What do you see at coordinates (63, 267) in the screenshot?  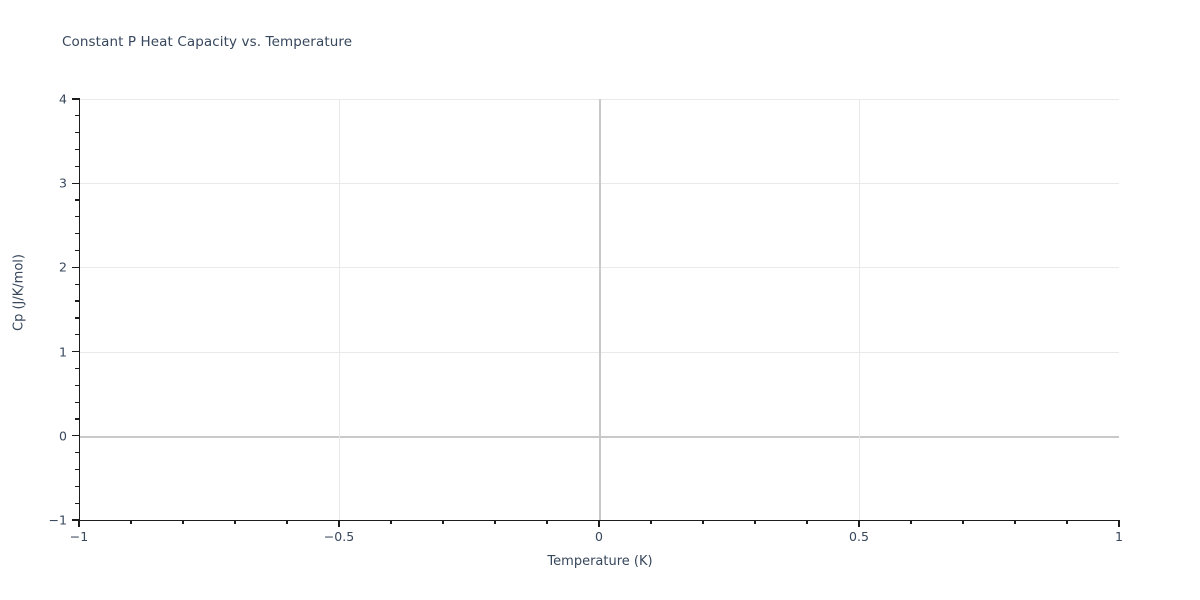 I see `y-tick-label: 2` at bounding box center [63, 267].